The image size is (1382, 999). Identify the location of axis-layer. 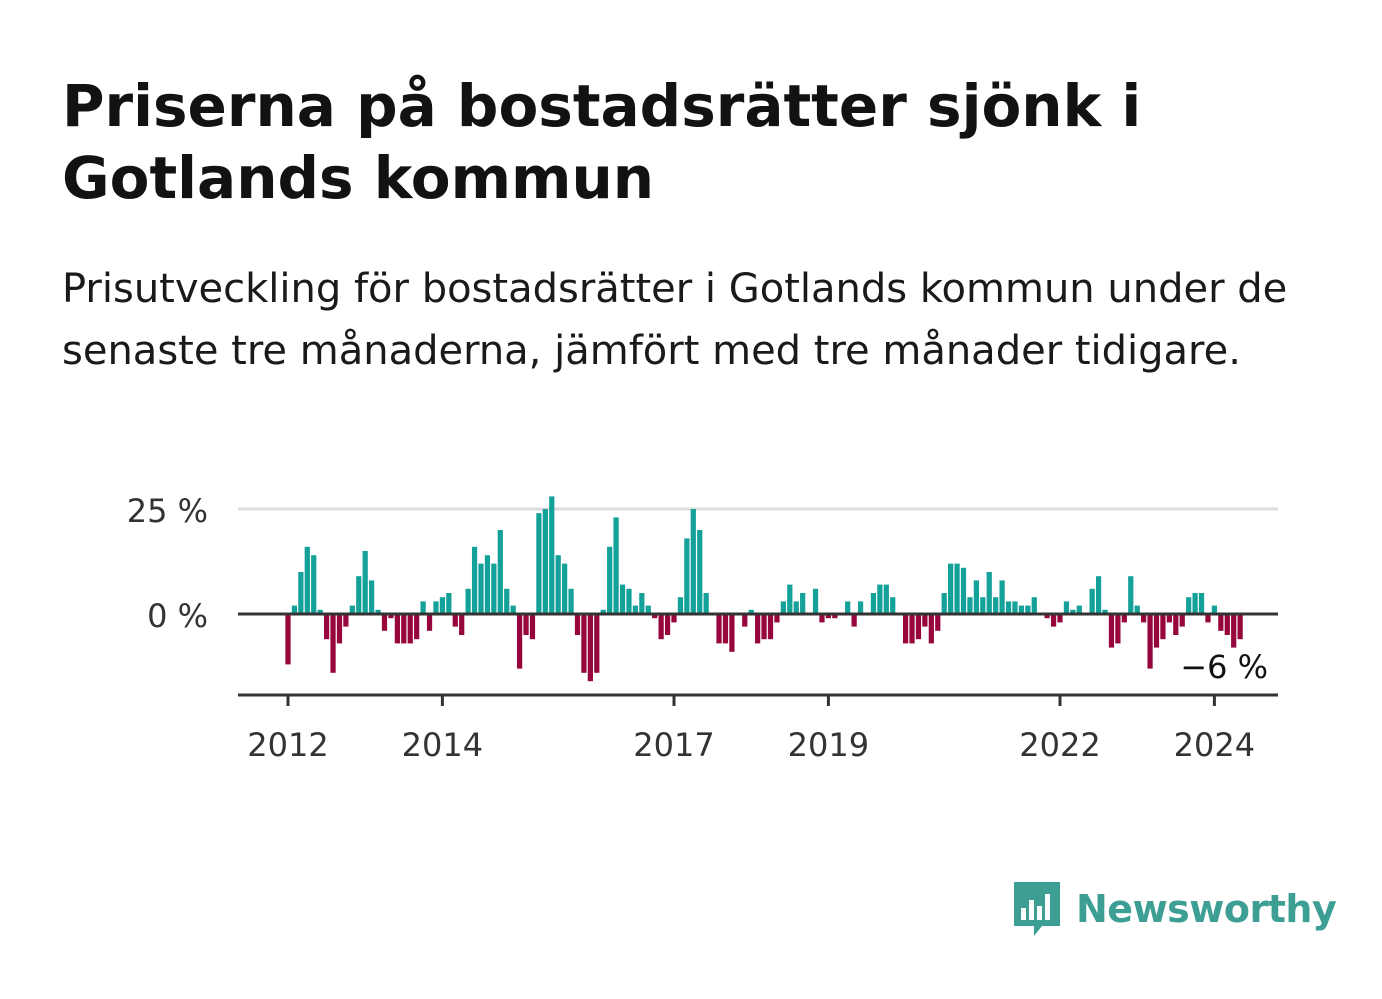
(758, 659).